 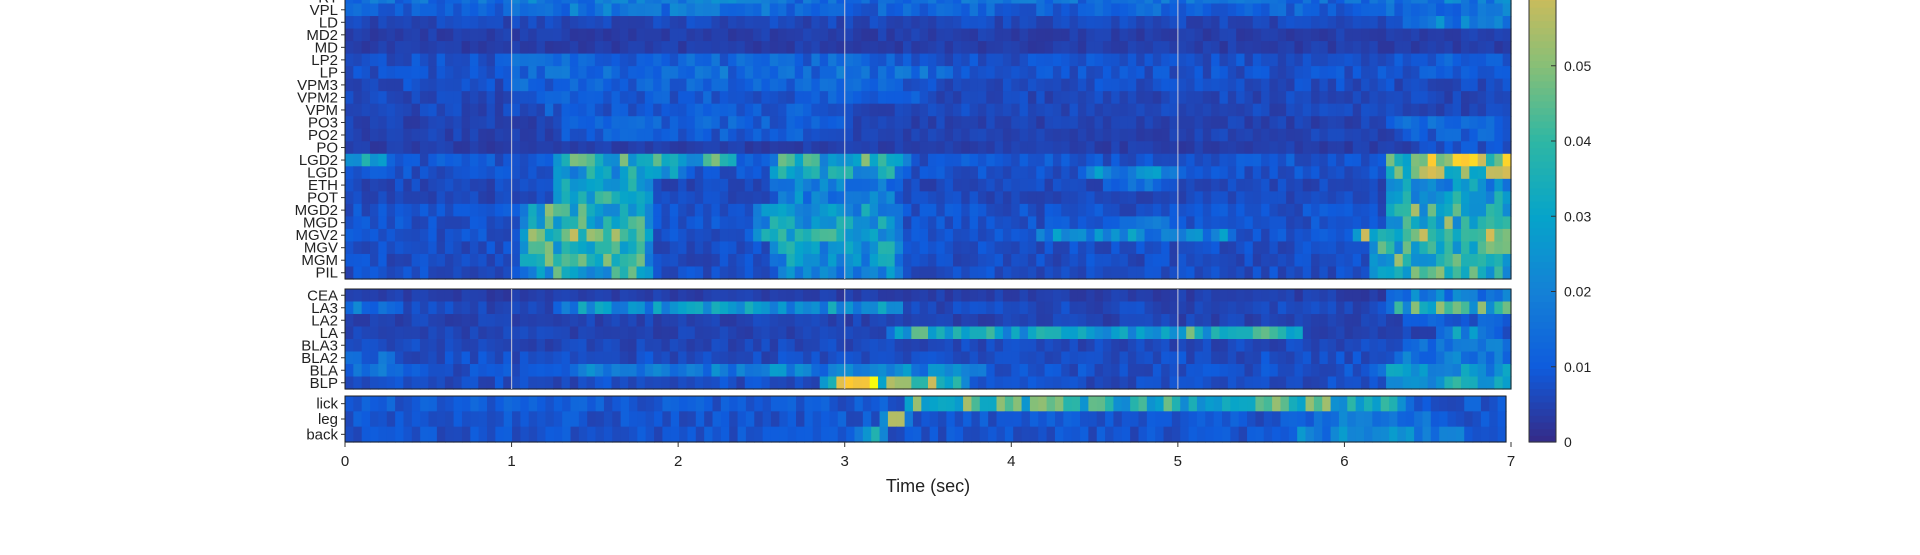 What do you see at coordinates (323, 122) in the screenshot?
I see `row-label: PO3` at bounding box center [323, 122].